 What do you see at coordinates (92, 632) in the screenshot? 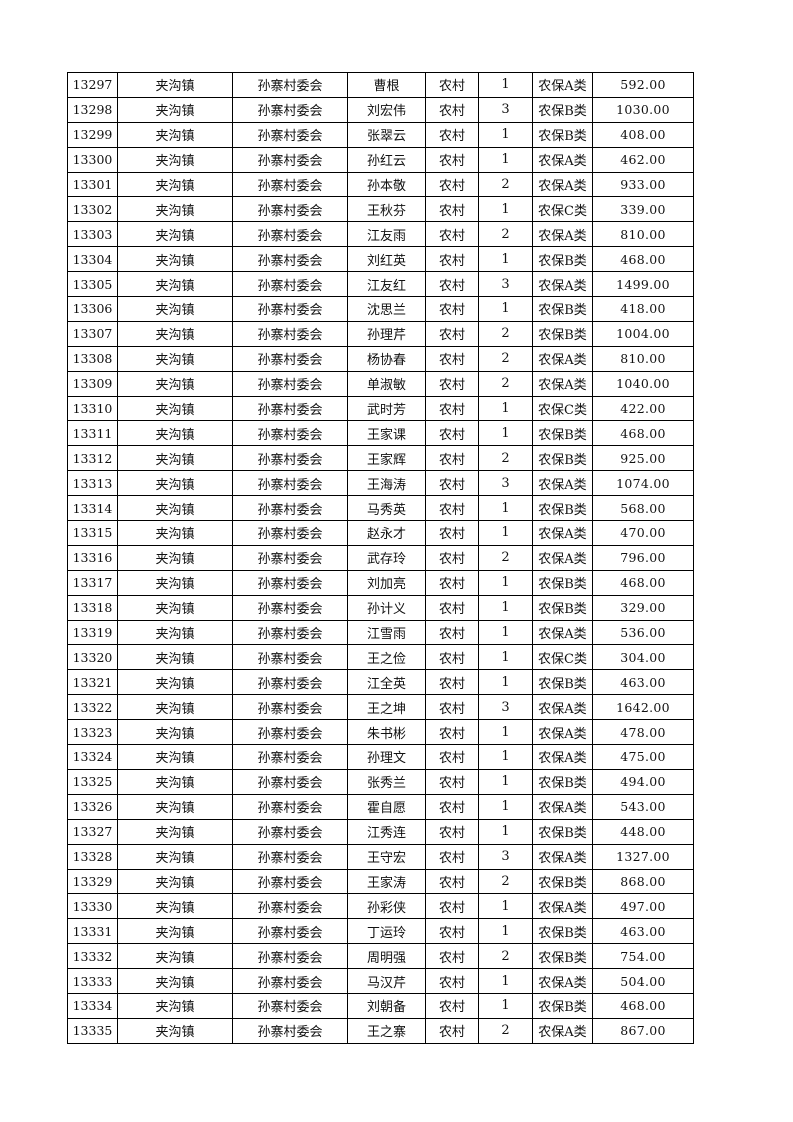
I see `cell-id: 13319` at bounding box center [92, 632].